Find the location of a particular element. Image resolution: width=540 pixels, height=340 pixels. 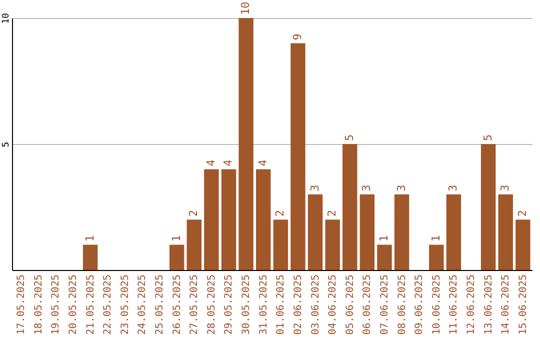

x-tick-label: 17.05.2025 is located at coordinates (22, 304).